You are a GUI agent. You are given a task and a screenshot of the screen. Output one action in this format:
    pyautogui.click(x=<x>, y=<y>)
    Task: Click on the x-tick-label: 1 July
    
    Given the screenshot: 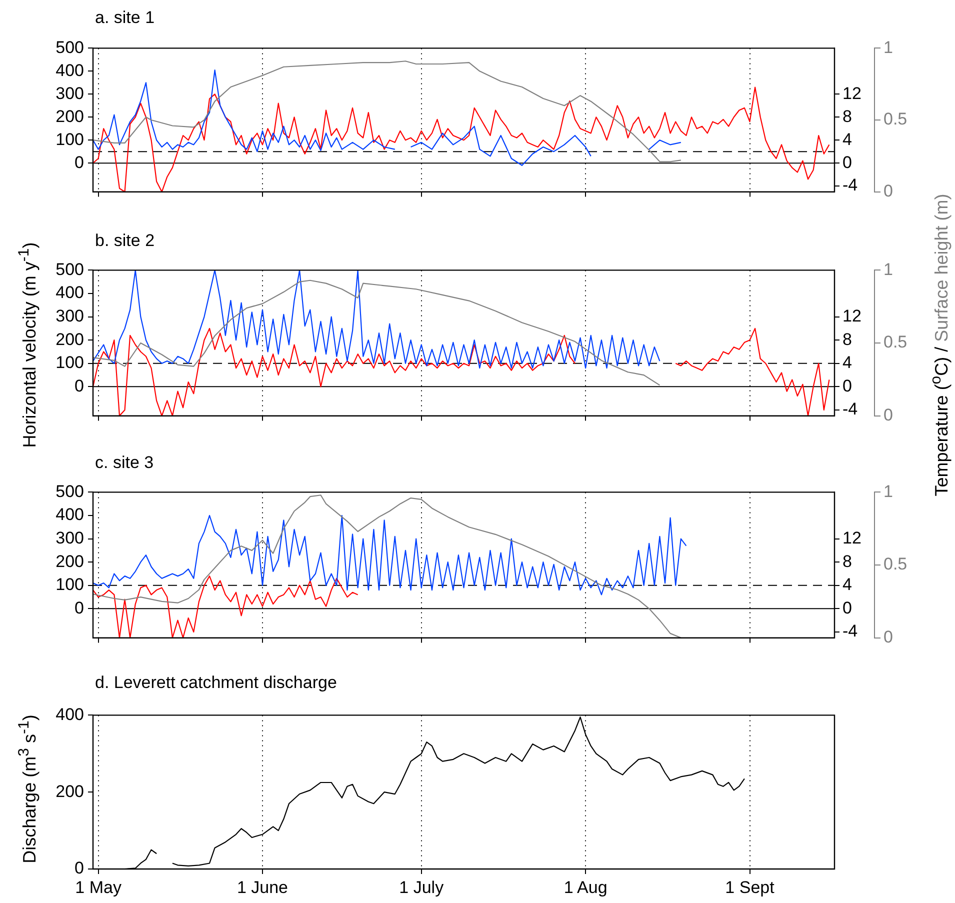 What is the action you would take?
    pyautogui.click(x=421, y=887)
    